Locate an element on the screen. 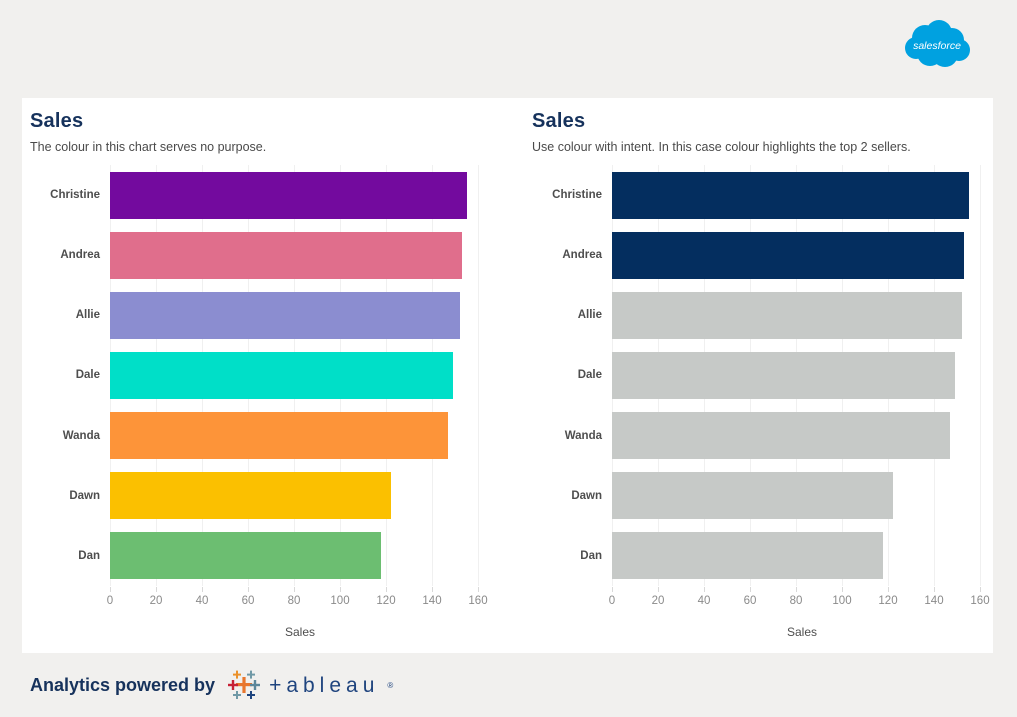 The height and width of the screenshot is (717, 1017). footer-text: Analytics powered by is located at coordinates (123, 684).